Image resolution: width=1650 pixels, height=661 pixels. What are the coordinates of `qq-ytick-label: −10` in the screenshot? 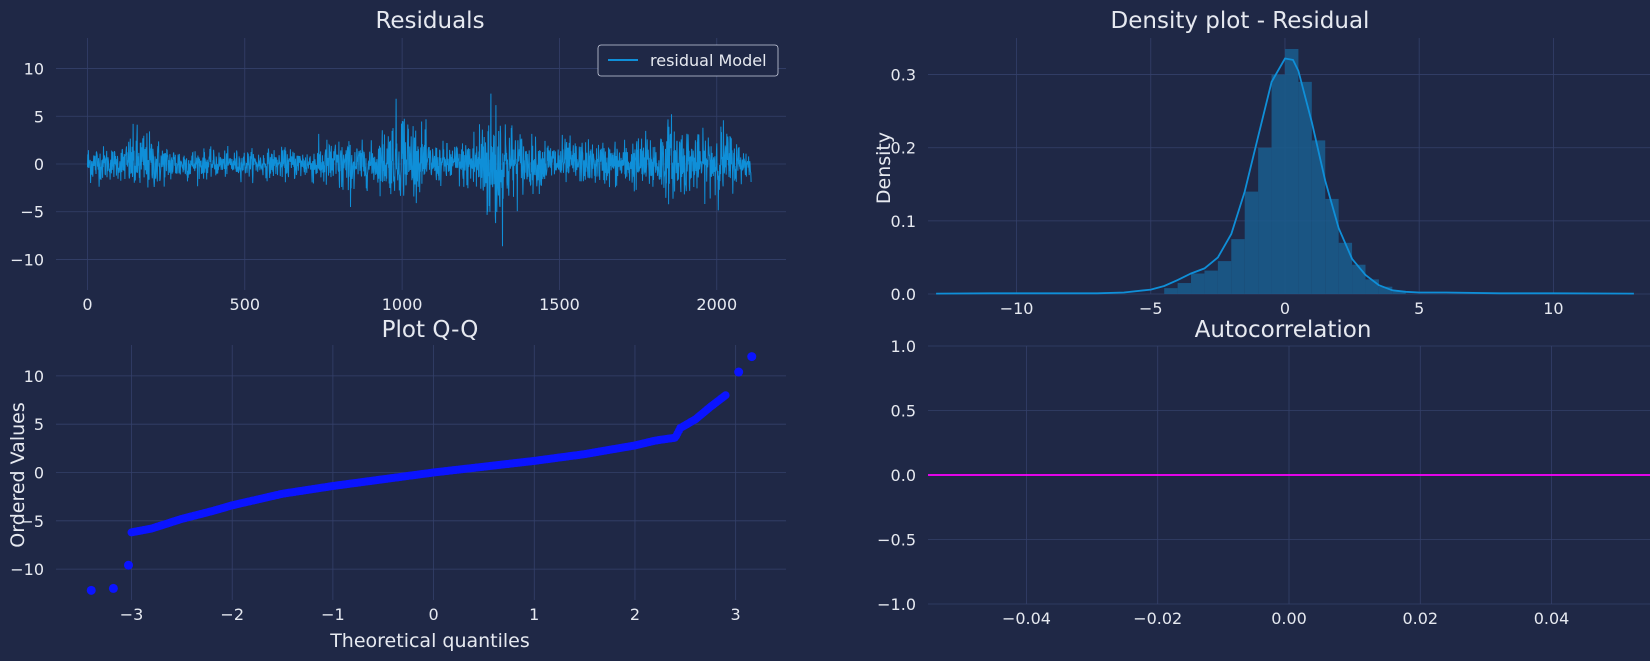 It's located at (27, 569).